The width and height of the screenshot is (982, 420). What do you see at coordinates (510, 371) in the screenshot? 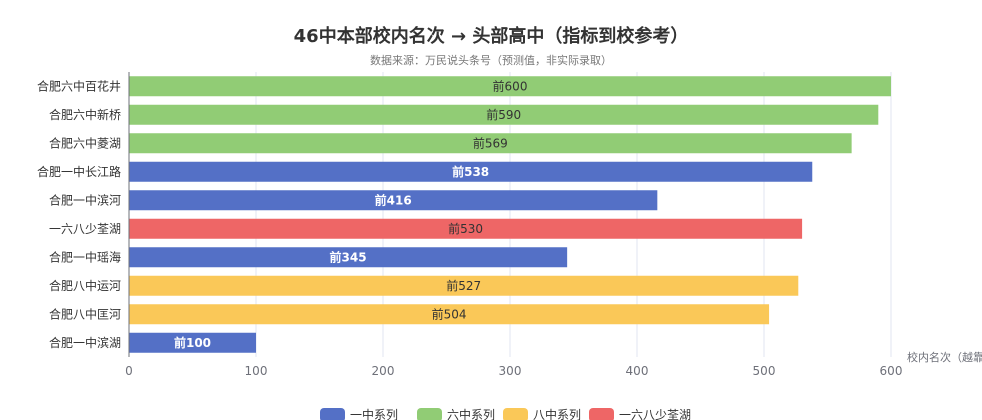
I see `x-tick-label: 300` at bounding box center [510, 371].